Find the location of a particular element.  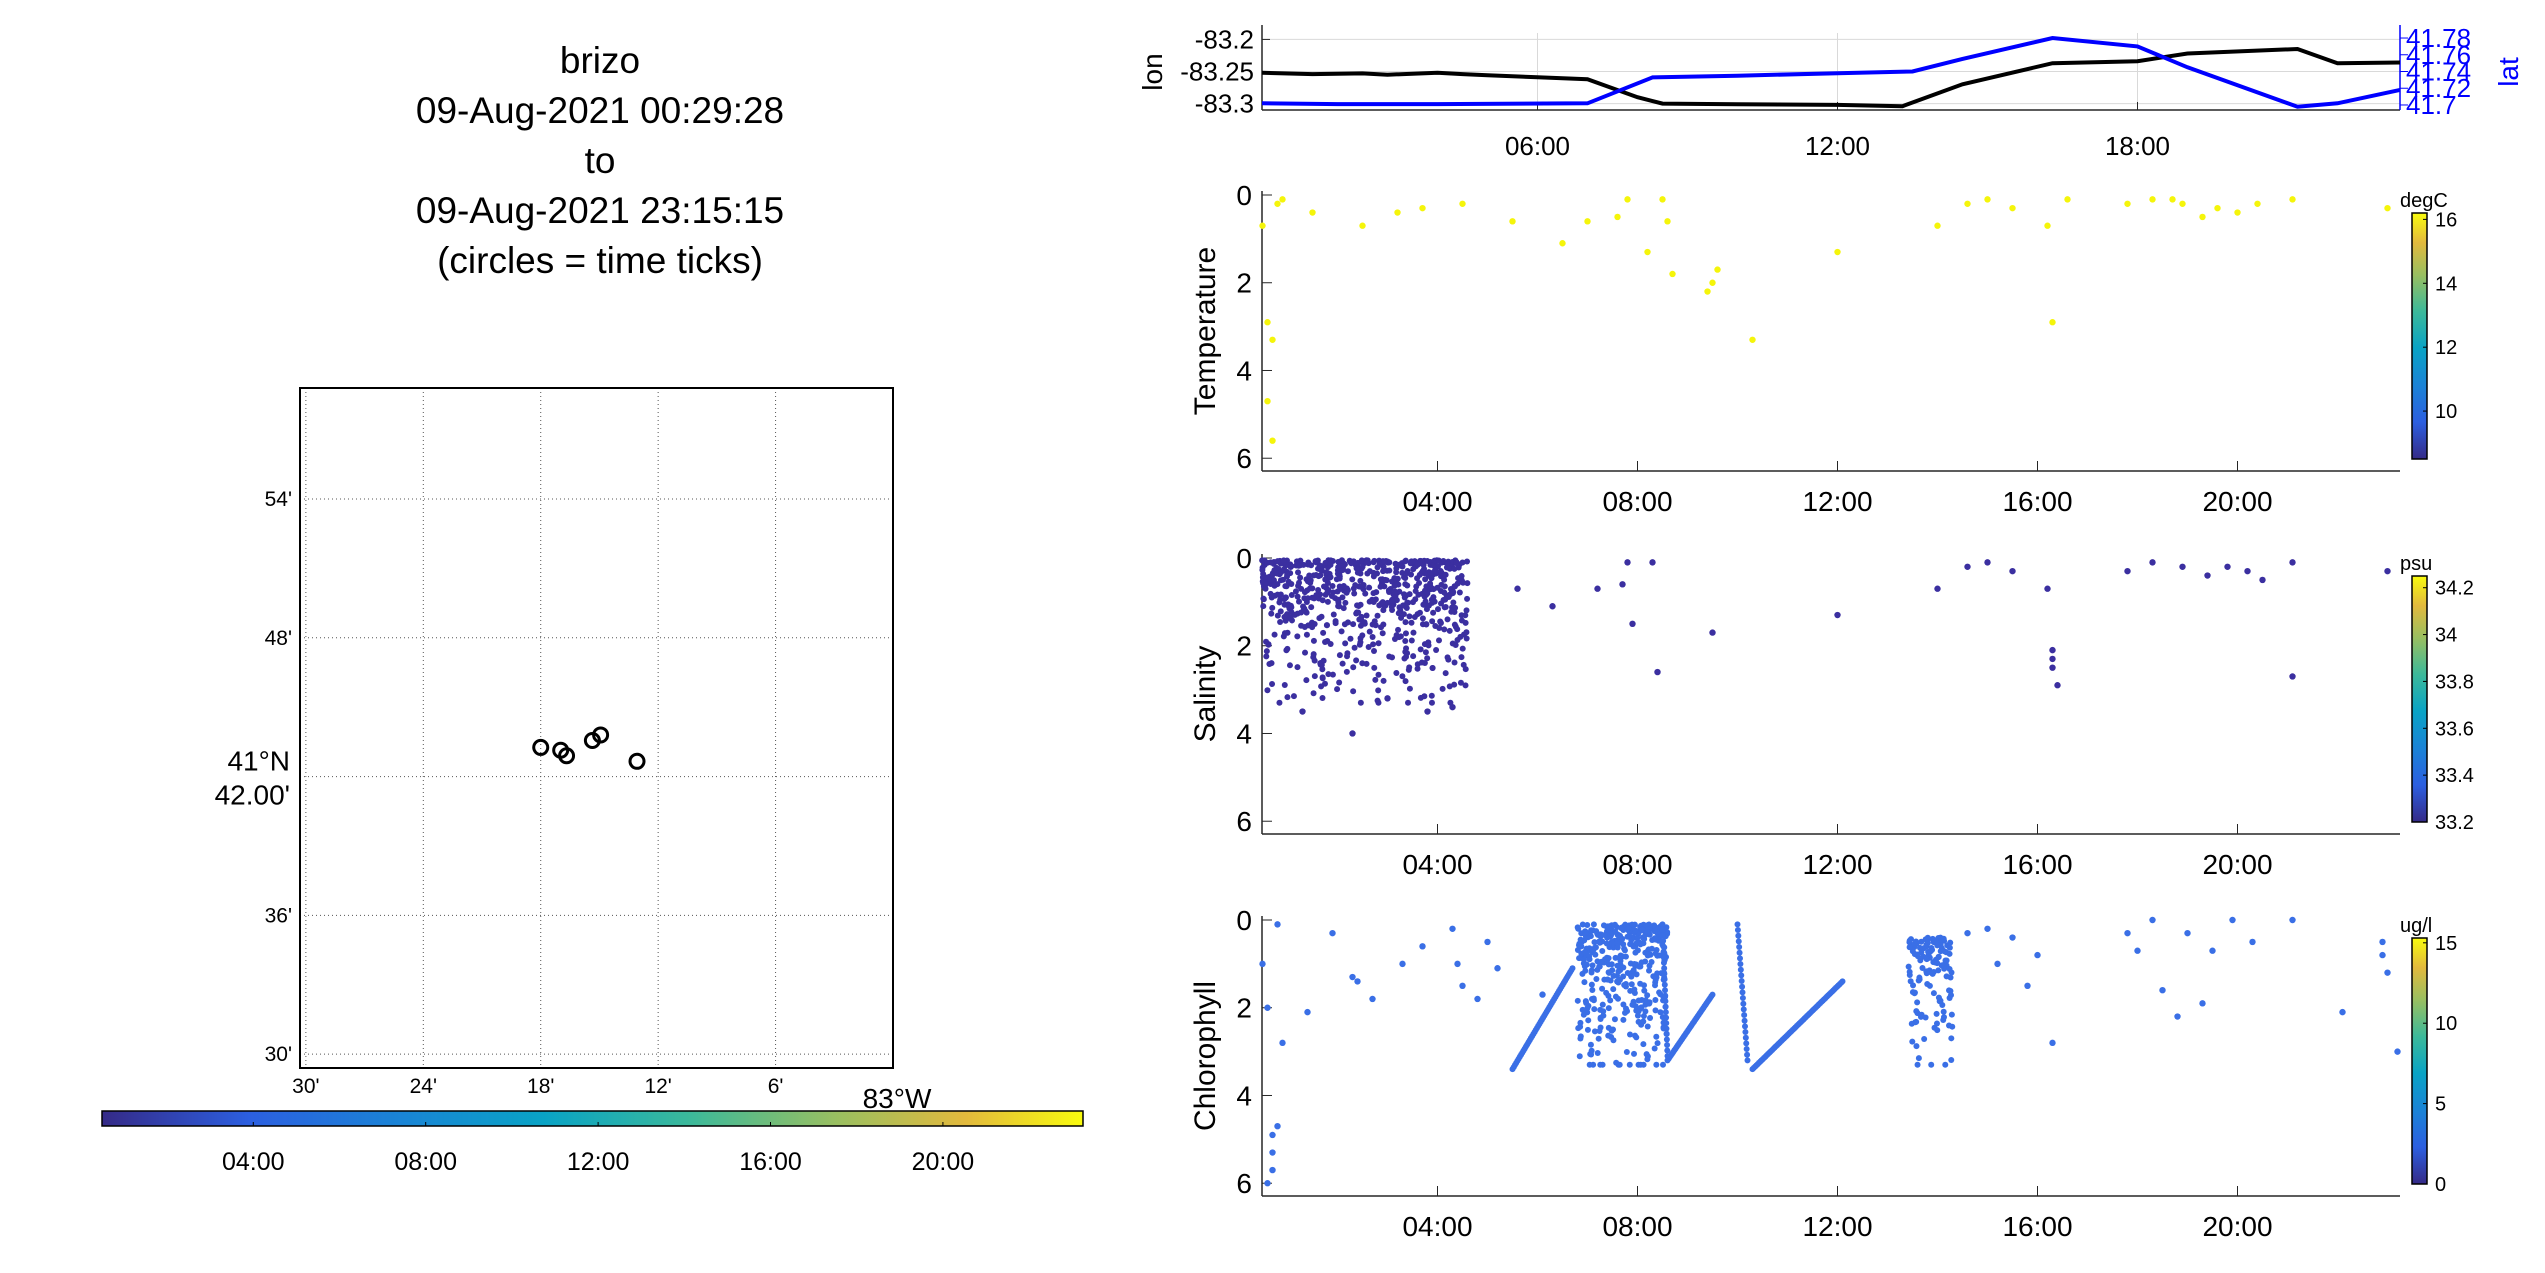

salinity-tick-label-y: 6 is located at coordinates (1244, 821).